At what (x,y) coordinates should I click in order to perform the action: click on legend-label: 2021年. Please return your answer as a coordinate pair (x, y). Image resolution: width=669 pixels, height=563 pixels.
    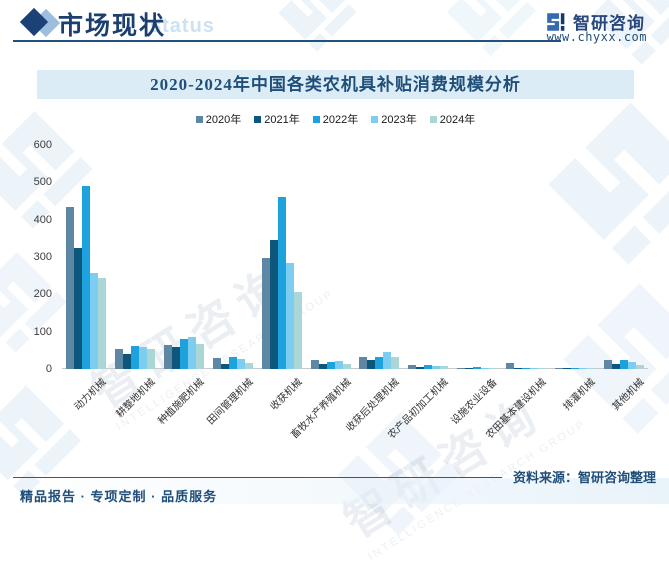
    Looking at the image, I should click on (282, 120).